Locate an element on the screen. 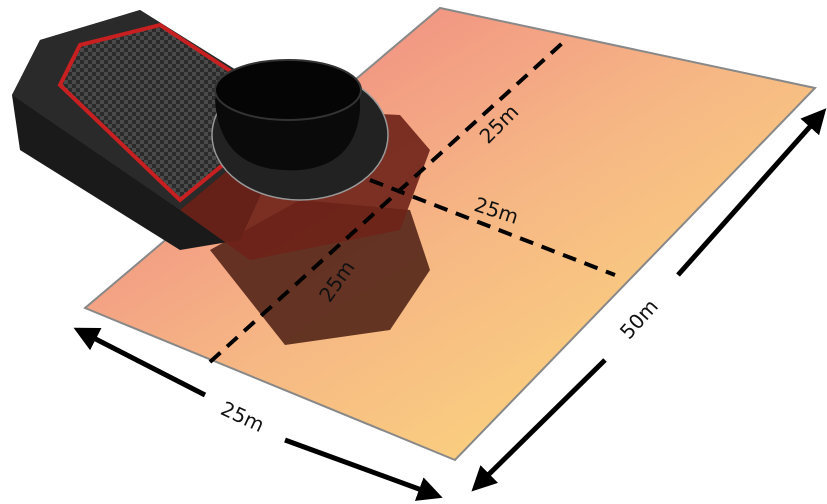  range-line is located at coordinates (492, 227).